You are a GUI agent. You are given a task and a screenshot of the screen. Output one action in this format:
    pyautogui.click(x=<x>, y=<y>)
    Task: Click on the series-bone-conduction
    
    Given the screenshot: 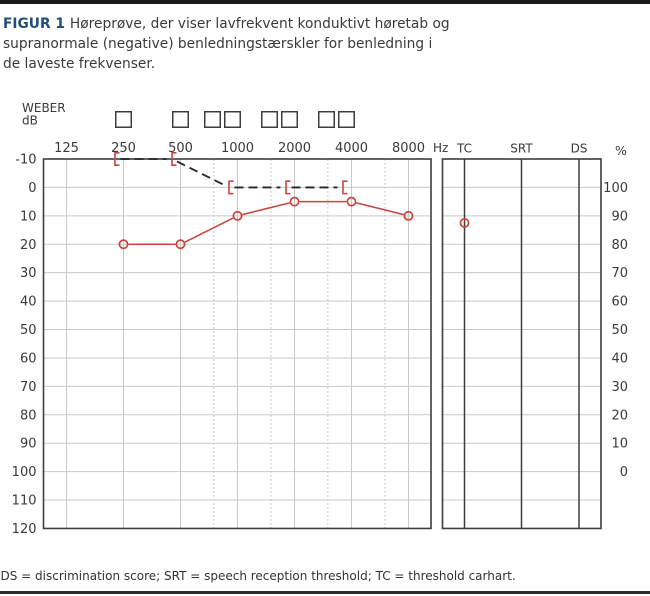 What is the action you would take?
    pyautogui.click(x=231, y=173)
    